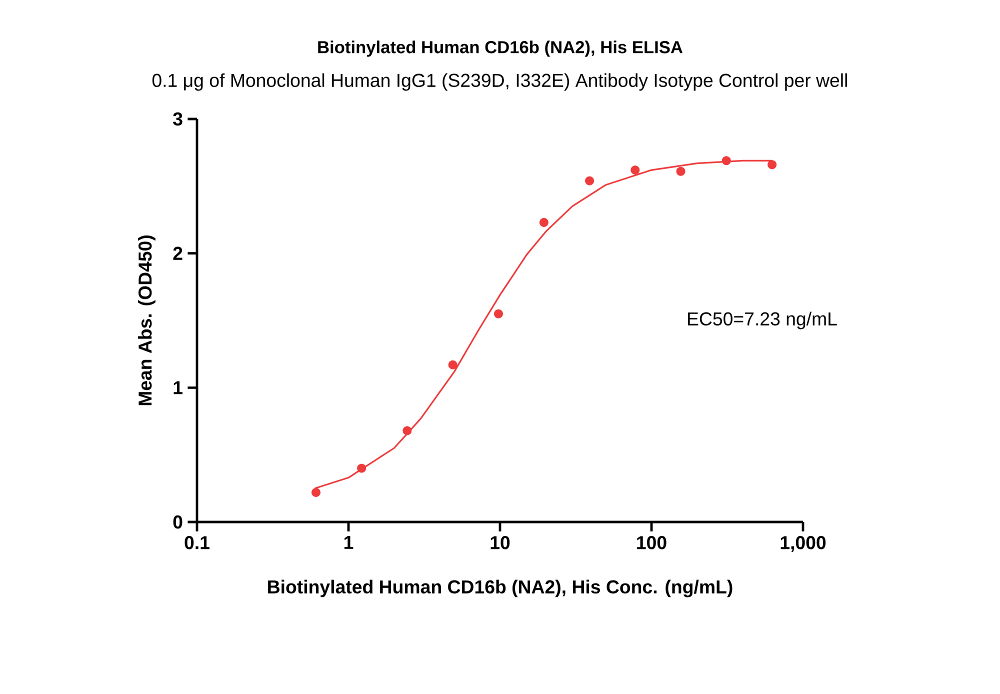 This screenshot has width=1000, height=694. What do you see at coordinates (177, 522) in the screenshot?
I see `y-tick-label: 0` at bounding box center [177, 522].